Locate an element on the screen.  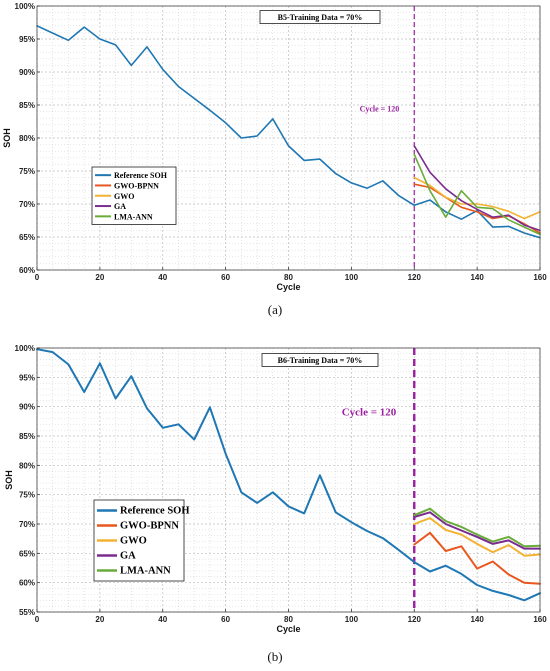
chart-b-title-box: B6-Training Data = 70% is located at coordinates (320, 360).